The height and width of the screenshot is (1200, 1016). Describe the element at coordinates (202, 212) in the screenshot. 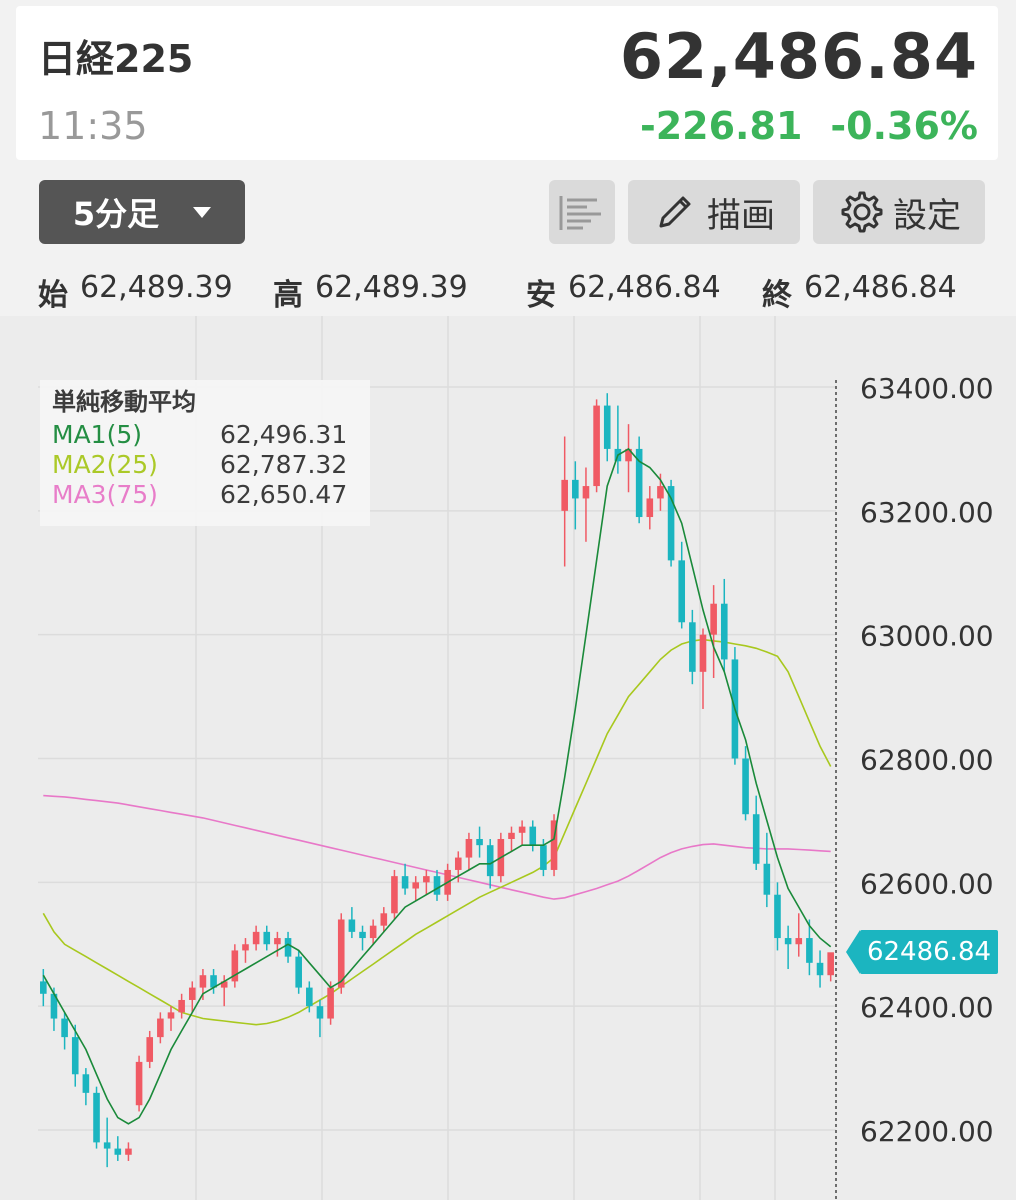

I see `caret-down-icon` at that location.